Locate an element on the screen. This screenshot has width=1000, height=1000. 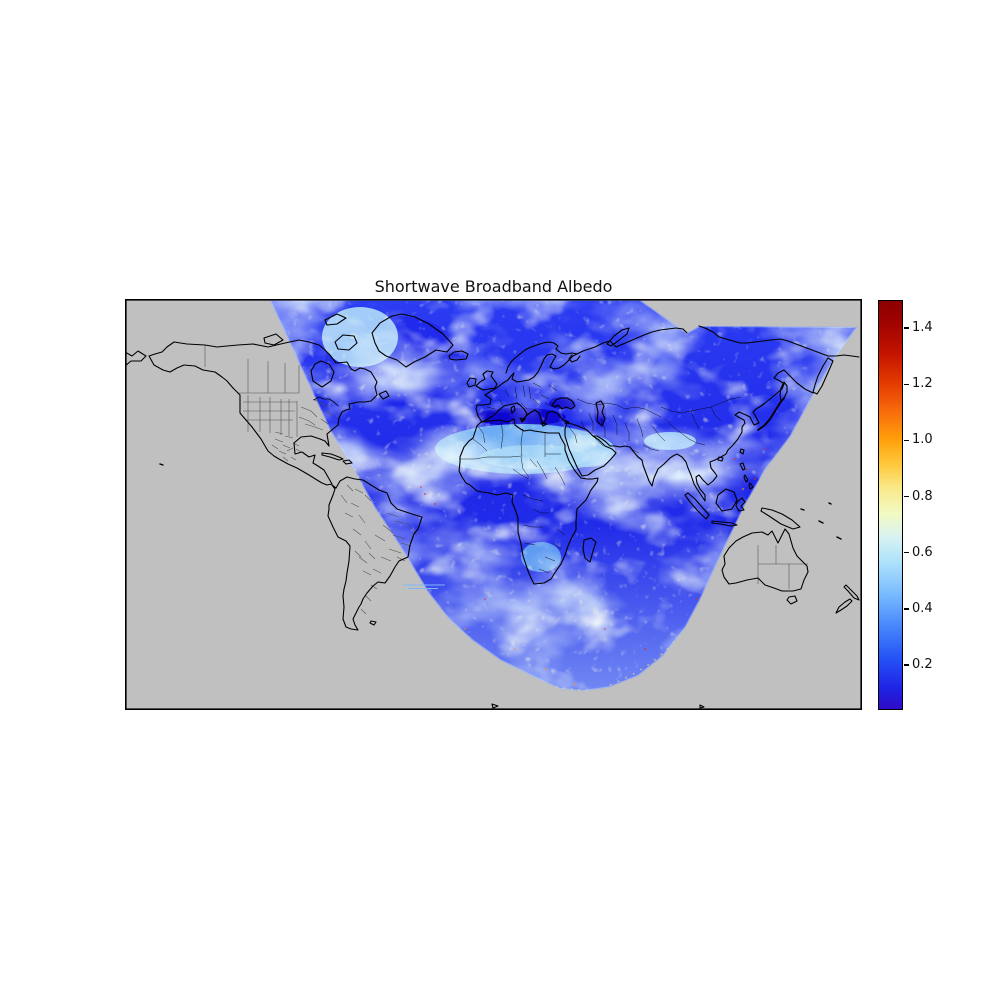
coast-crete is located at coordinates (544, 424).